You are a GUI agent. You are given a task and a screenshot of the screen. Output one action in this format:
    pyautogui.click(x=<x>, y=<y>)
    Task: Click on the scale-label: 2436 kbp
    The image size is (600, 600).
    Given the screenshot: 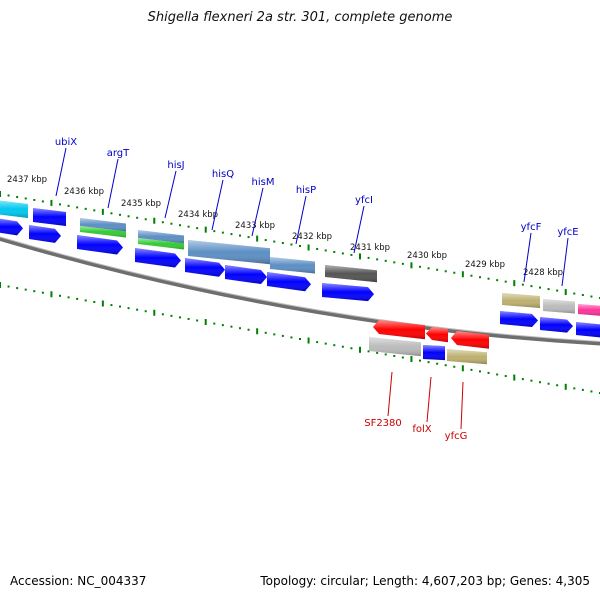 What is the action you would take?
    pyautogui.click(x=84, y=192)
    